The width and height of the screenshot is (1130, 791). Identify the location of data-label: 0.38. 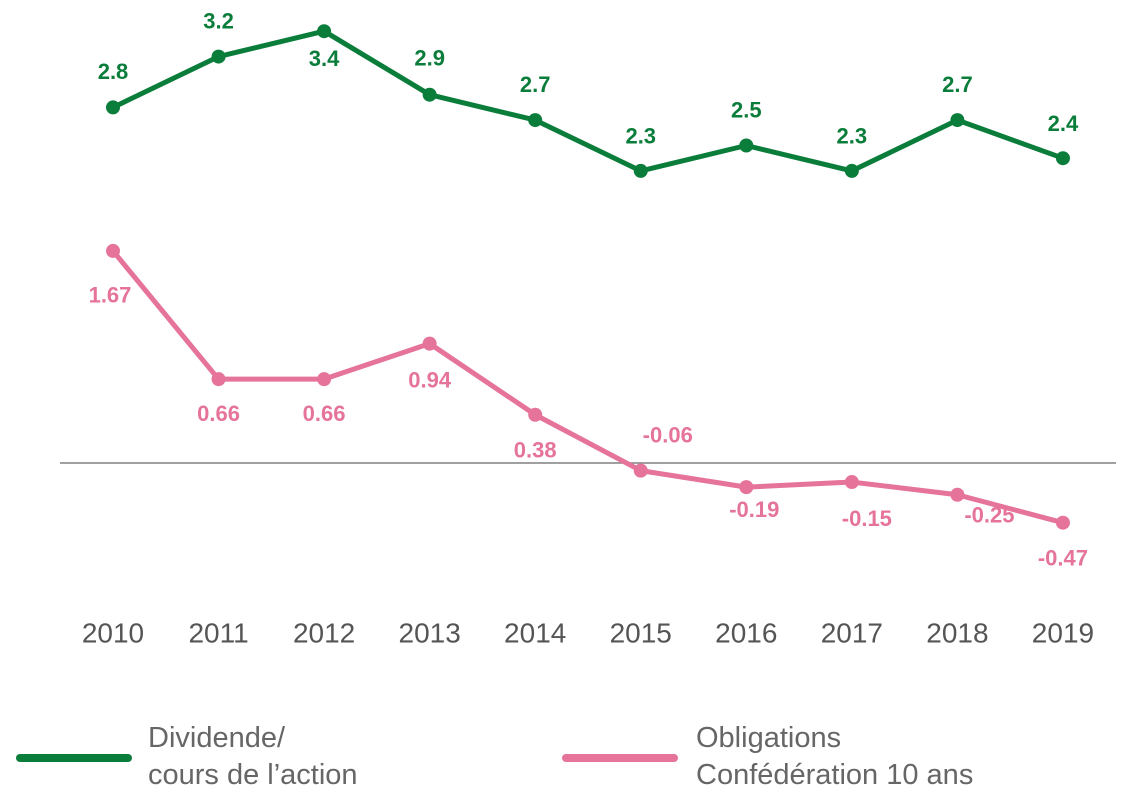
(535, 450).